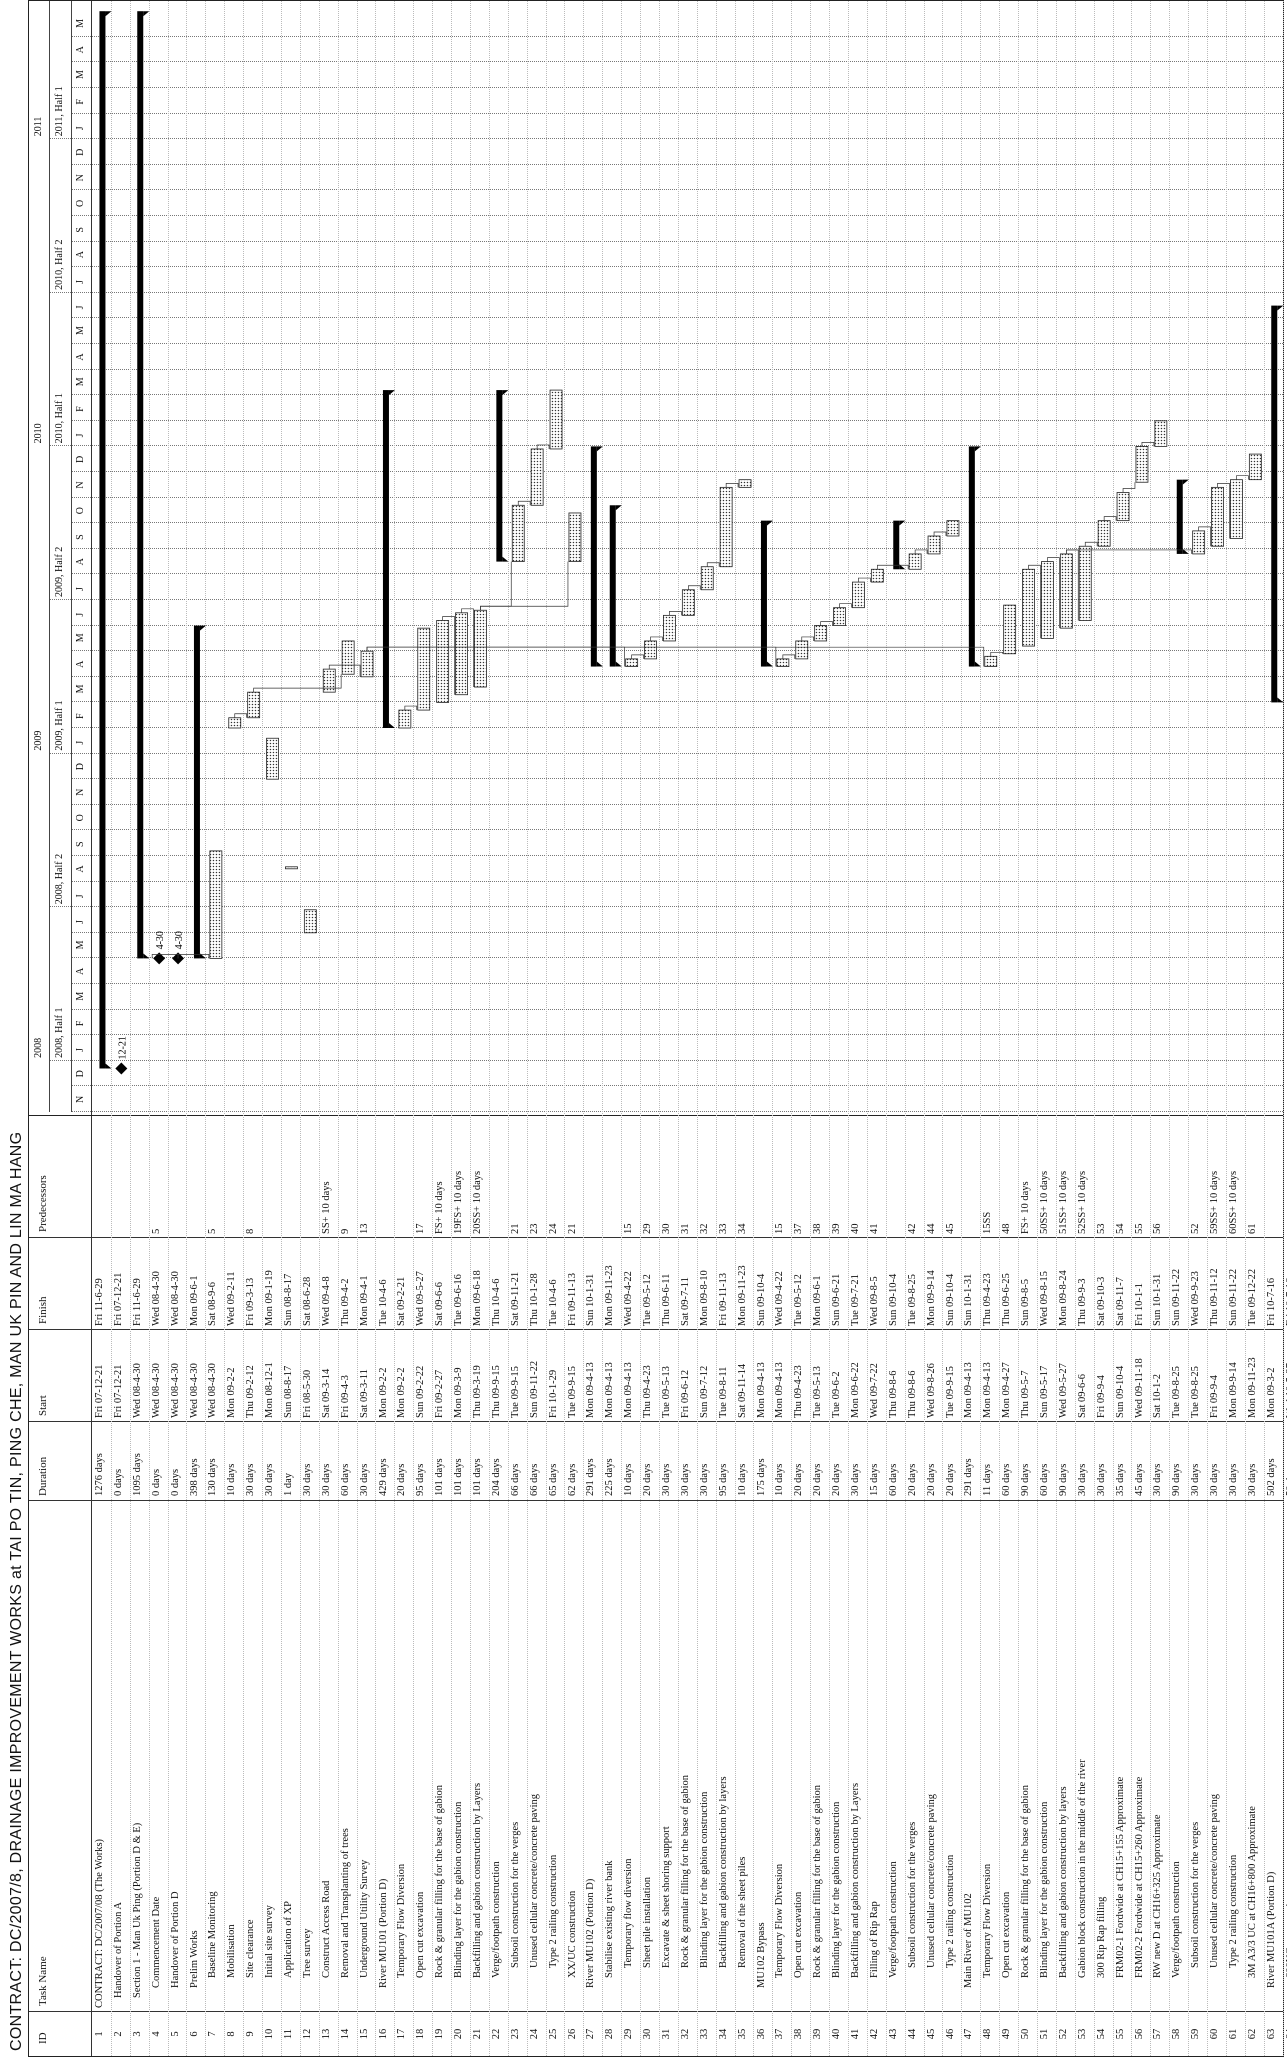 Image resolution: width=1287 pixels, height=2057 pixels. I want to click on milestone-marker, so click(121, 1068).